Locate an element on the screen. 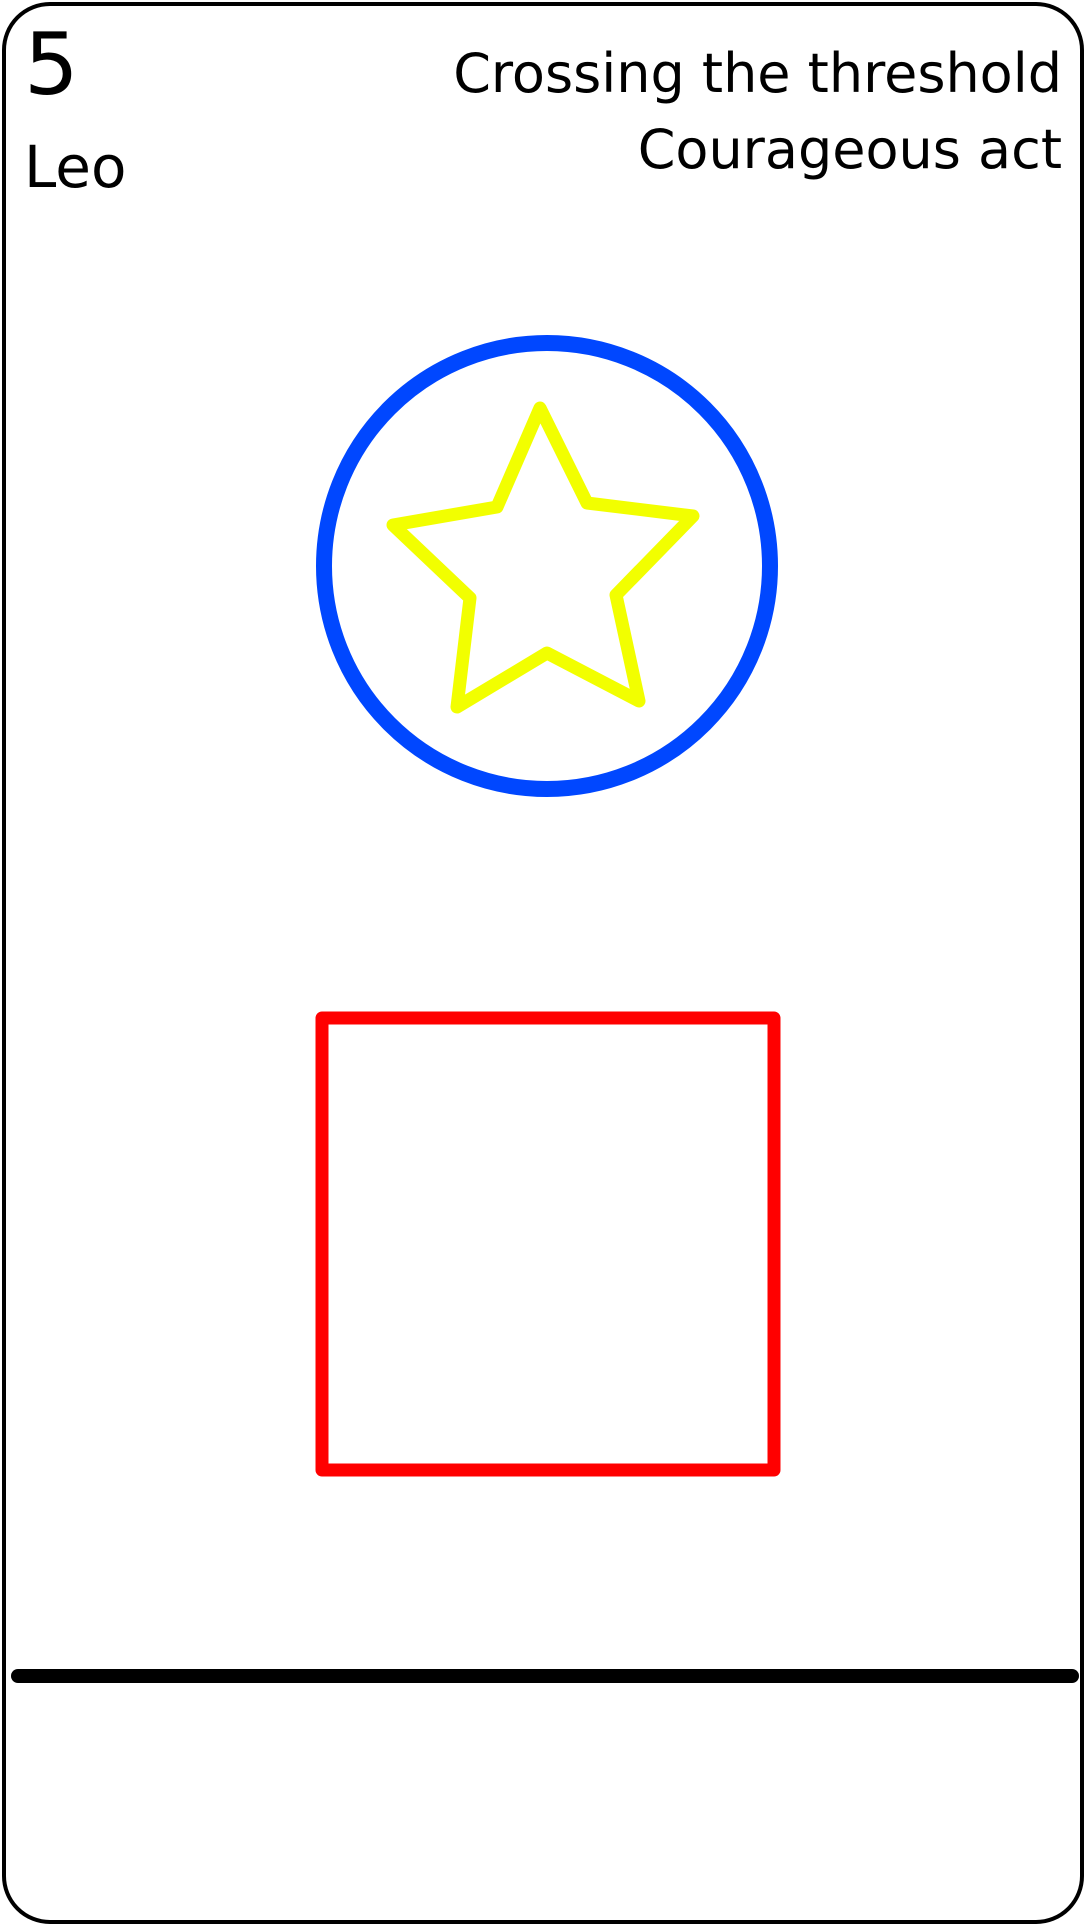 This screenshot has height=1930, width=1090. card-sign: Leo is located at coordinates (75, 167).